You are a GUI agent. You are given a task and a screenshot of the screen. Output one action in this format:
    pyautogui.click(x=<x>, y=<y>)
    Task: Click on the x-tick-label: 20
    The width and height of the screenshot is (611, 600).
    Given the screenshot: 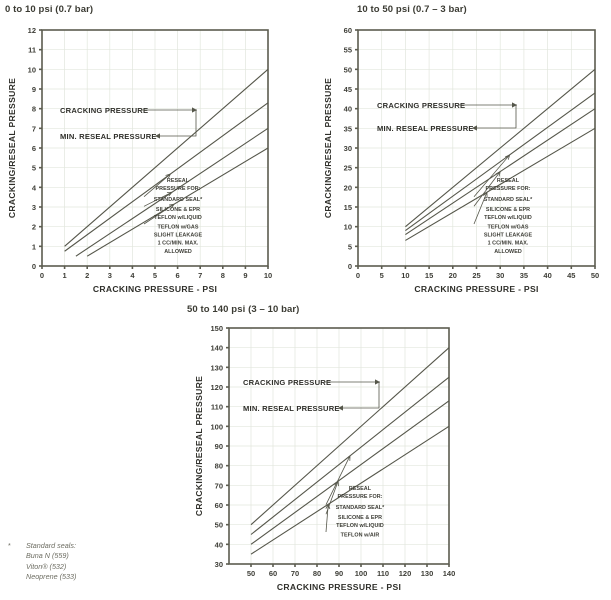 What is the action you would take?
    pyautogui.click(x=453, y=275)
    